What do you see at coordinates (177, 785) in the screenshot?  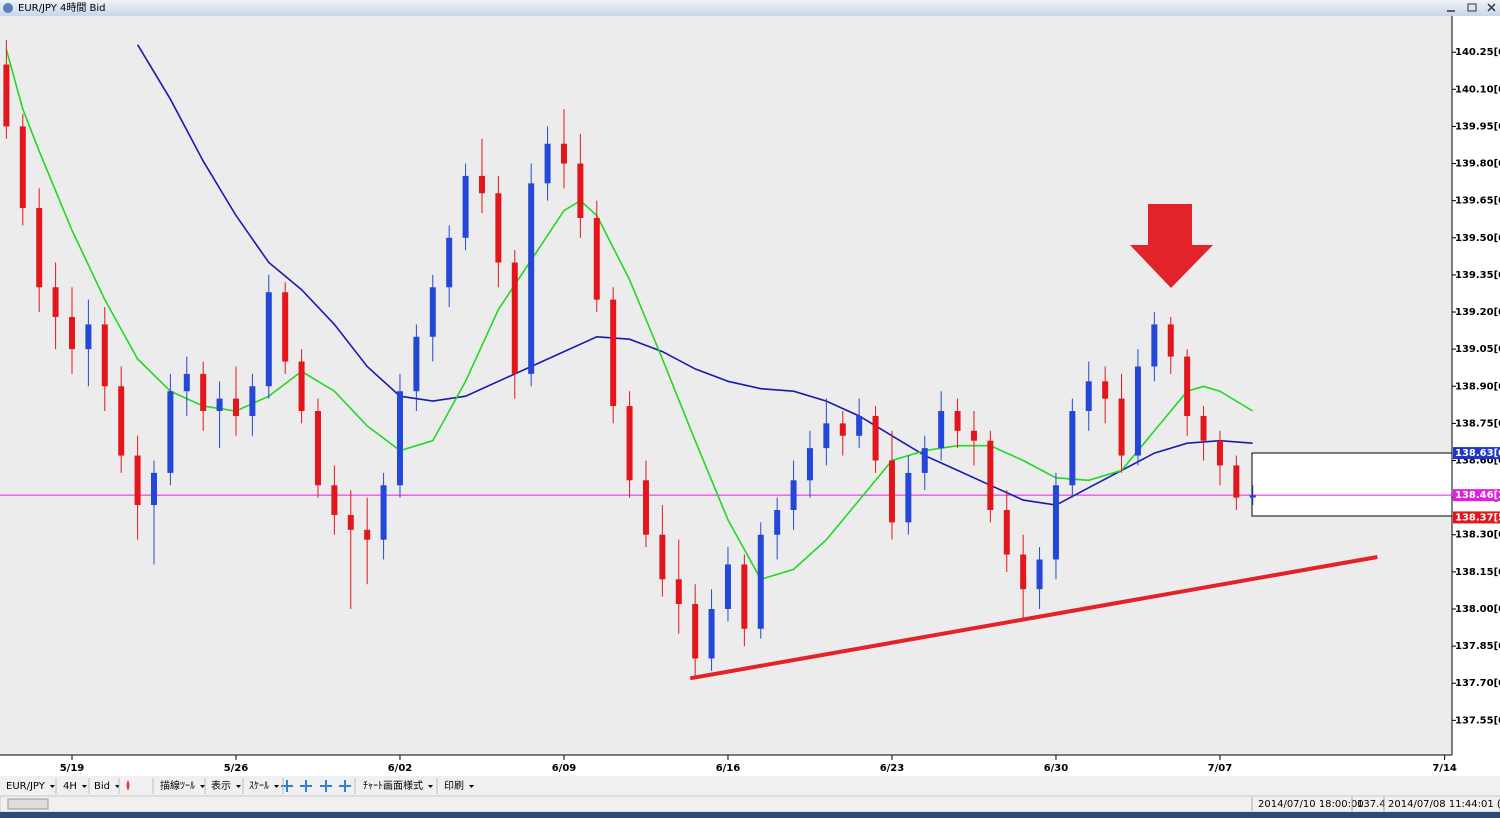 I see `toolbar-button: 描線ﾂｰﾙ` at bounding box center [177, 785].